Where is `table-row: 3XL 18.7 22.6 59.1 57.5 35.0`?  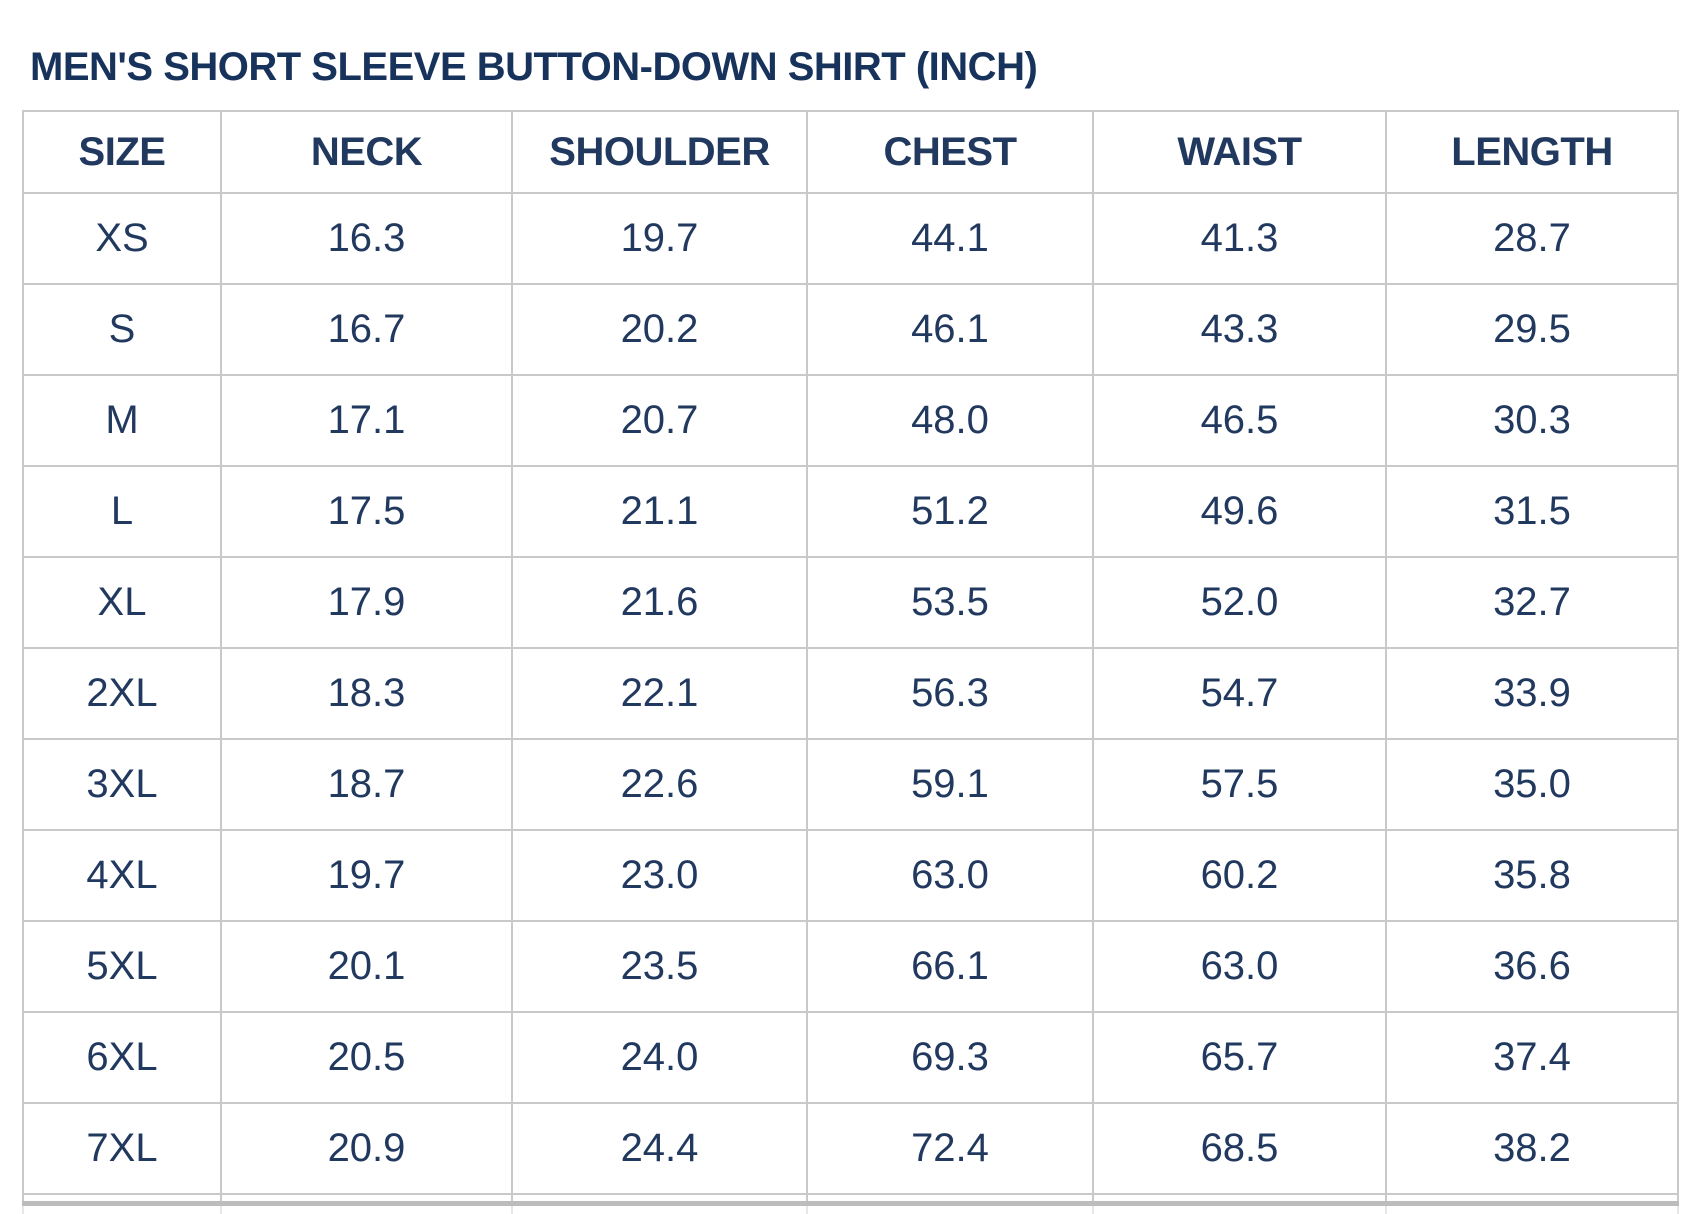
table-row: 3XL 18.7 22.6 59.1 57.5 35.0 is located at coordinates (850, 784).